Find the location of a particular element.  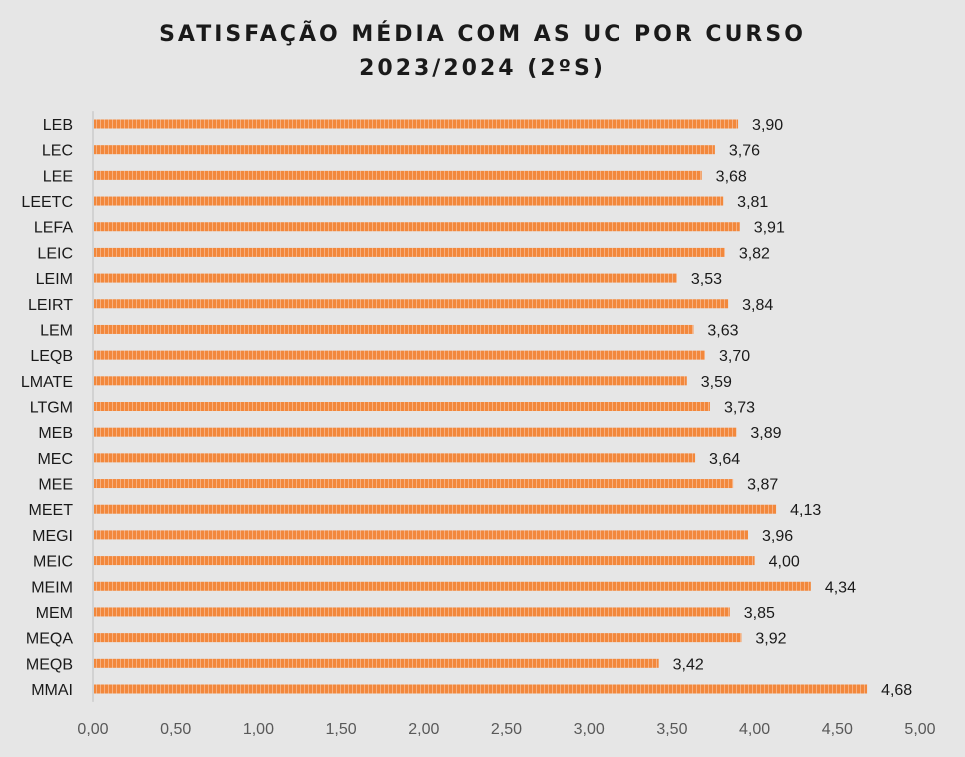

data-label: 3,53 is located at coordinates (706, 279).